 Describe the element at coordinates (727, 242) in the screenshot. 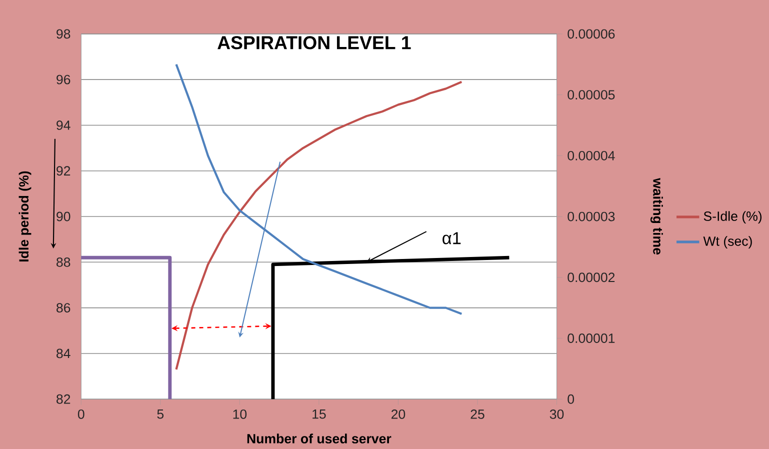

I see `legend-label: Wt (sec)` at that location.